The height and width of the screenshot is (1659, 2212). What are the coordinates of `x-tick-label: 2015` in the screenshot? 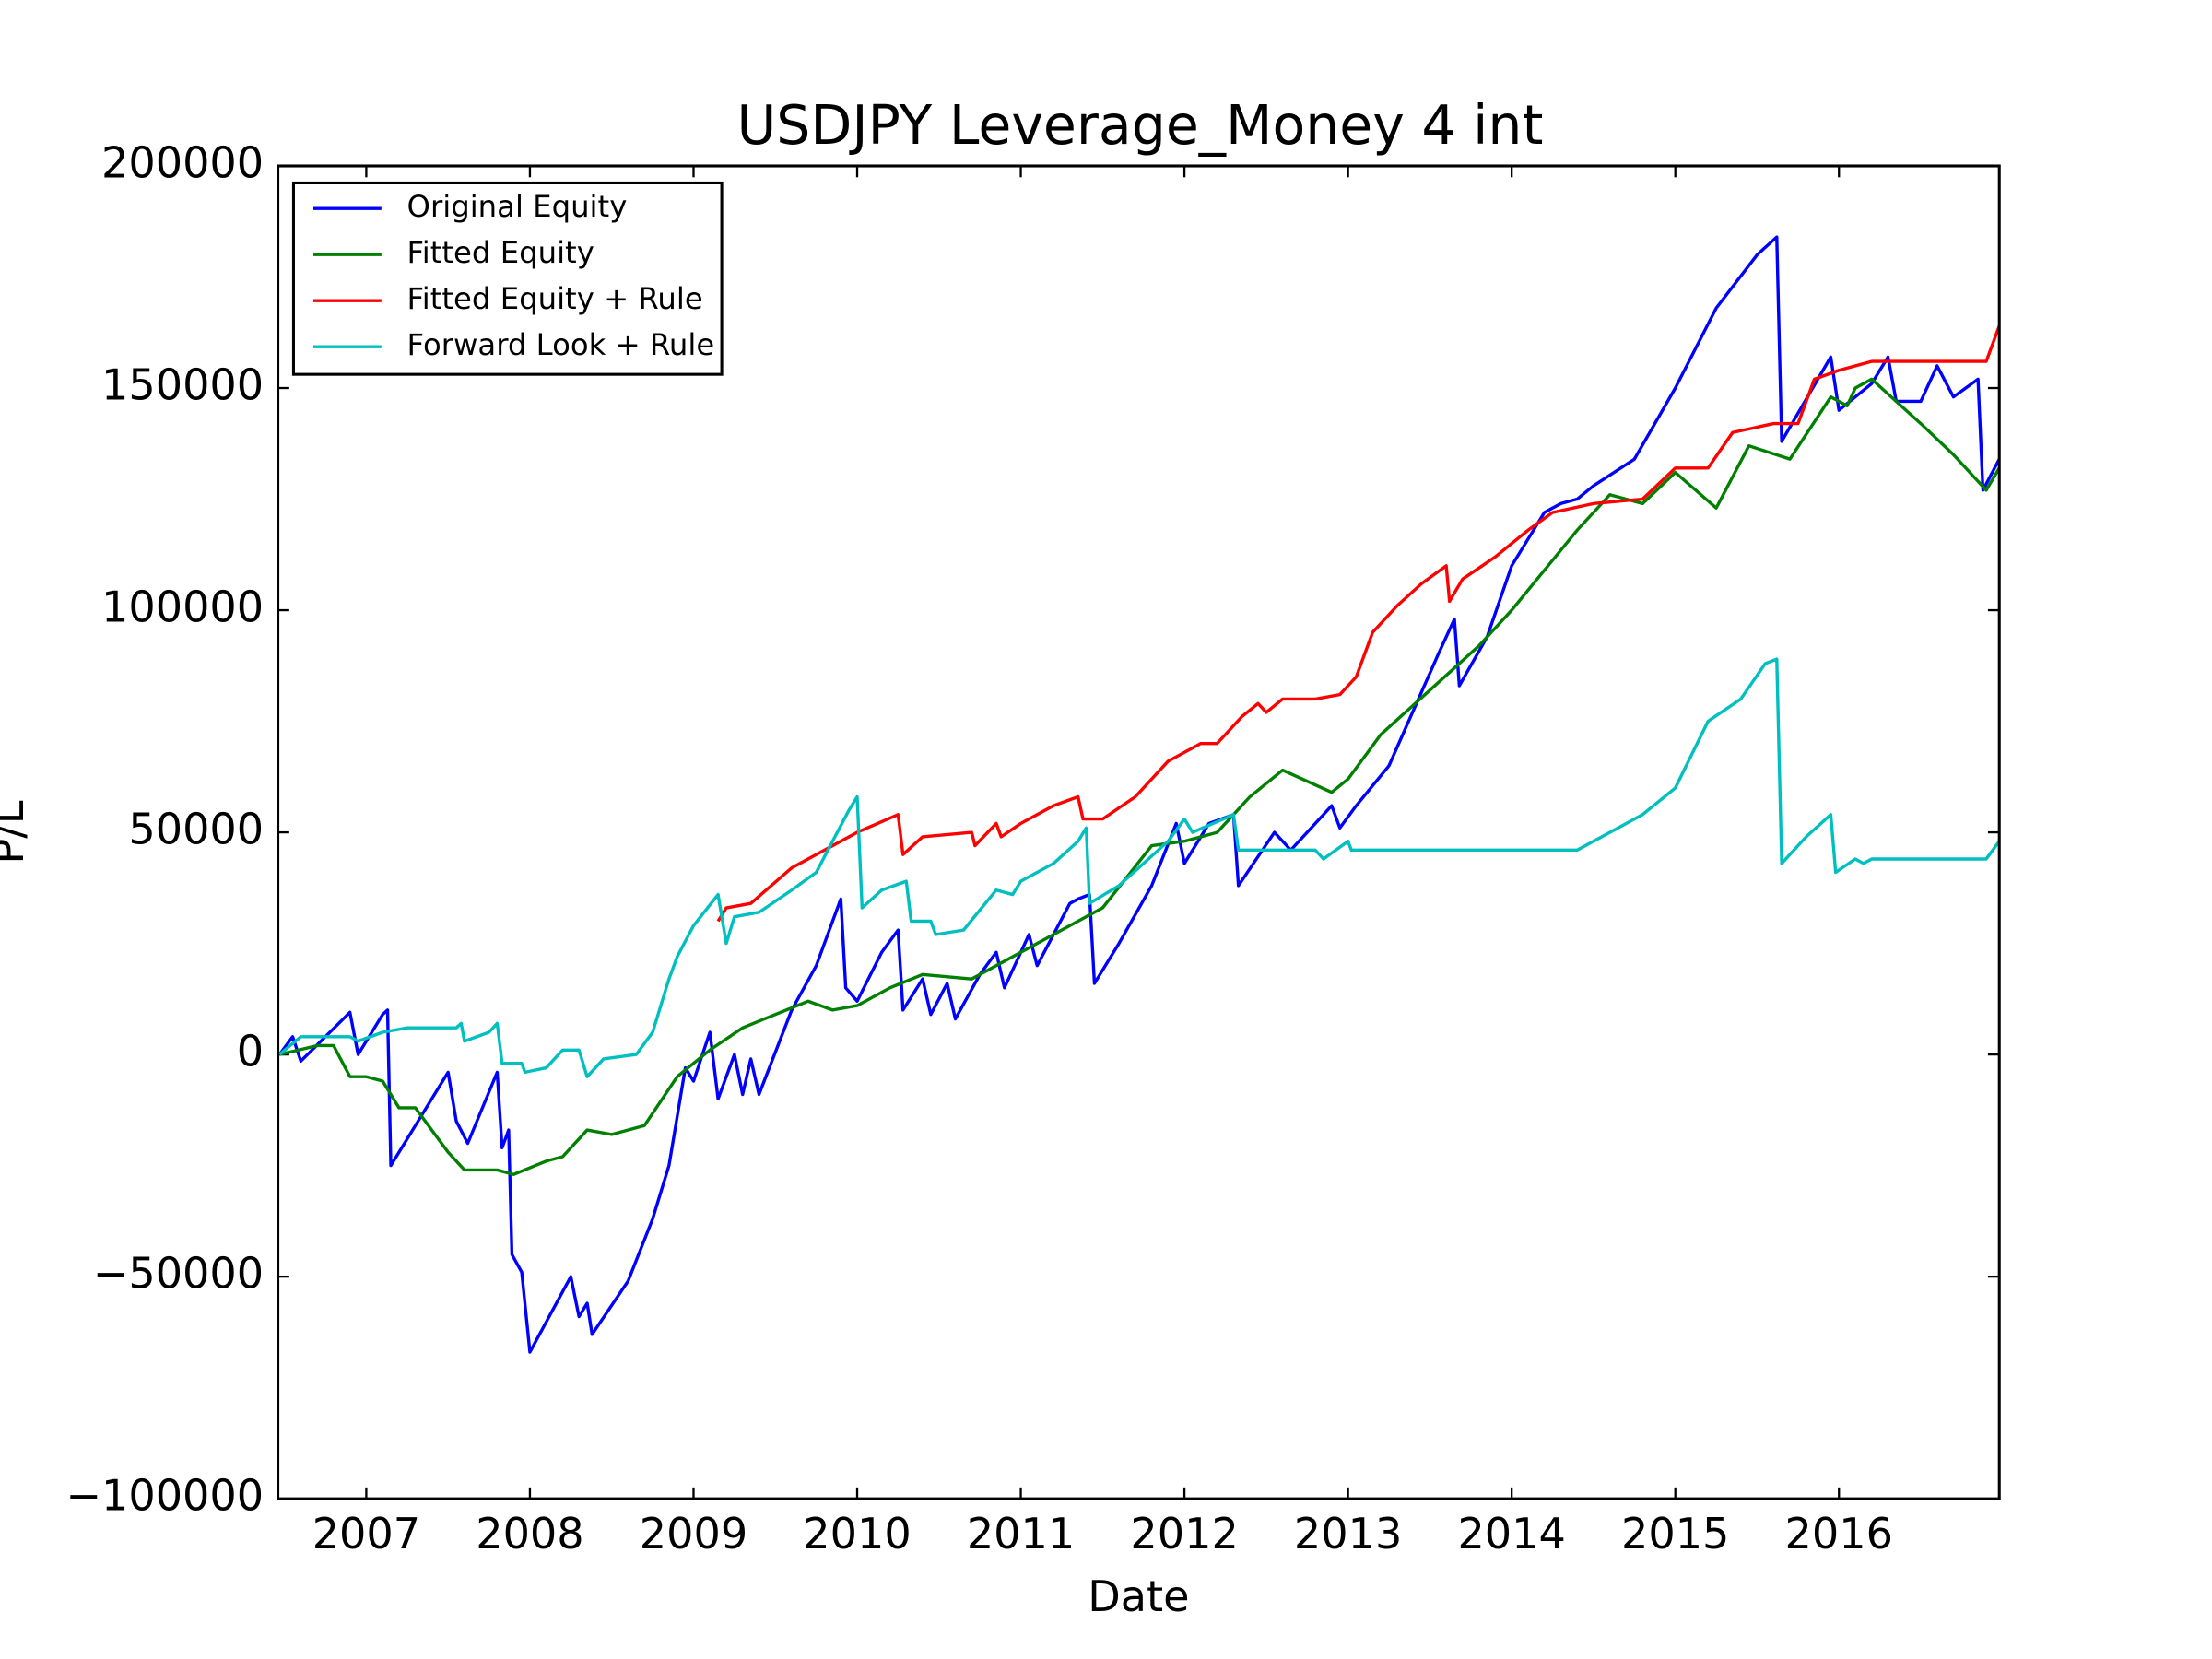 It's located at (1675, 1534).